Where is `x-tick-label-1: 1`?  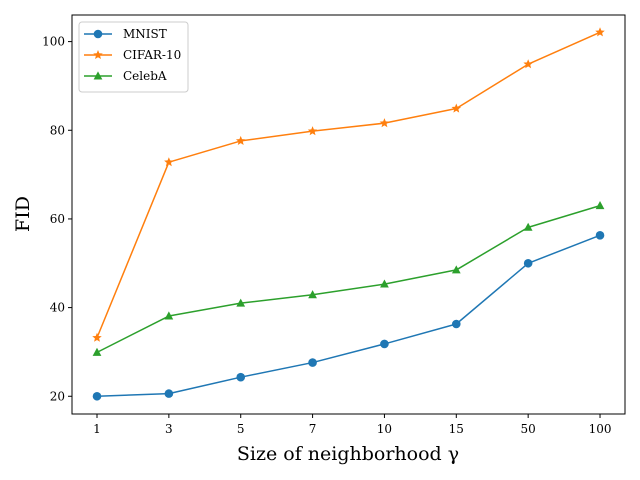 x-tick-label-1: 1 is located at coordinates (97, 429).